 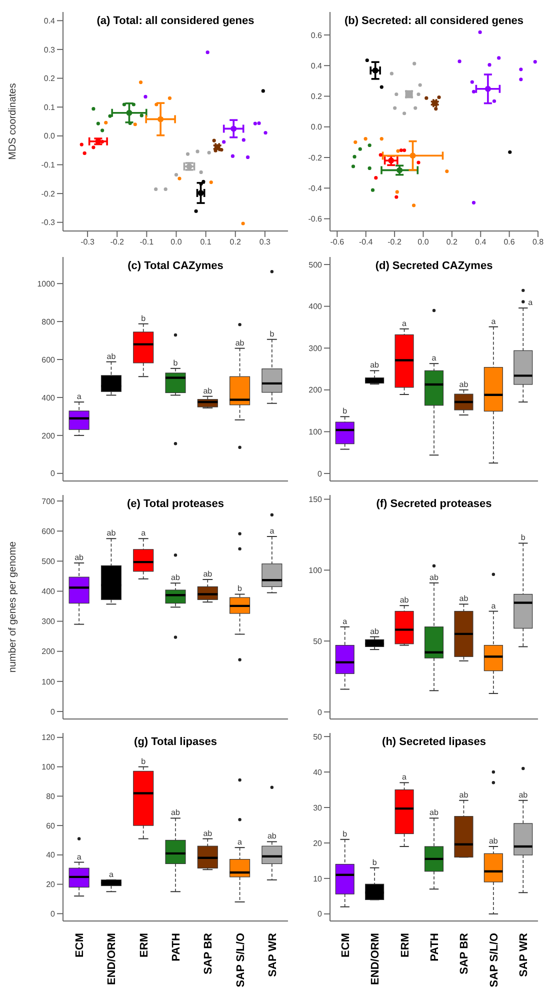 What do you see at coordinates (315, 348) in the screenshot?
I see `y-tick-label: 300` at bounding box center [315, 348].